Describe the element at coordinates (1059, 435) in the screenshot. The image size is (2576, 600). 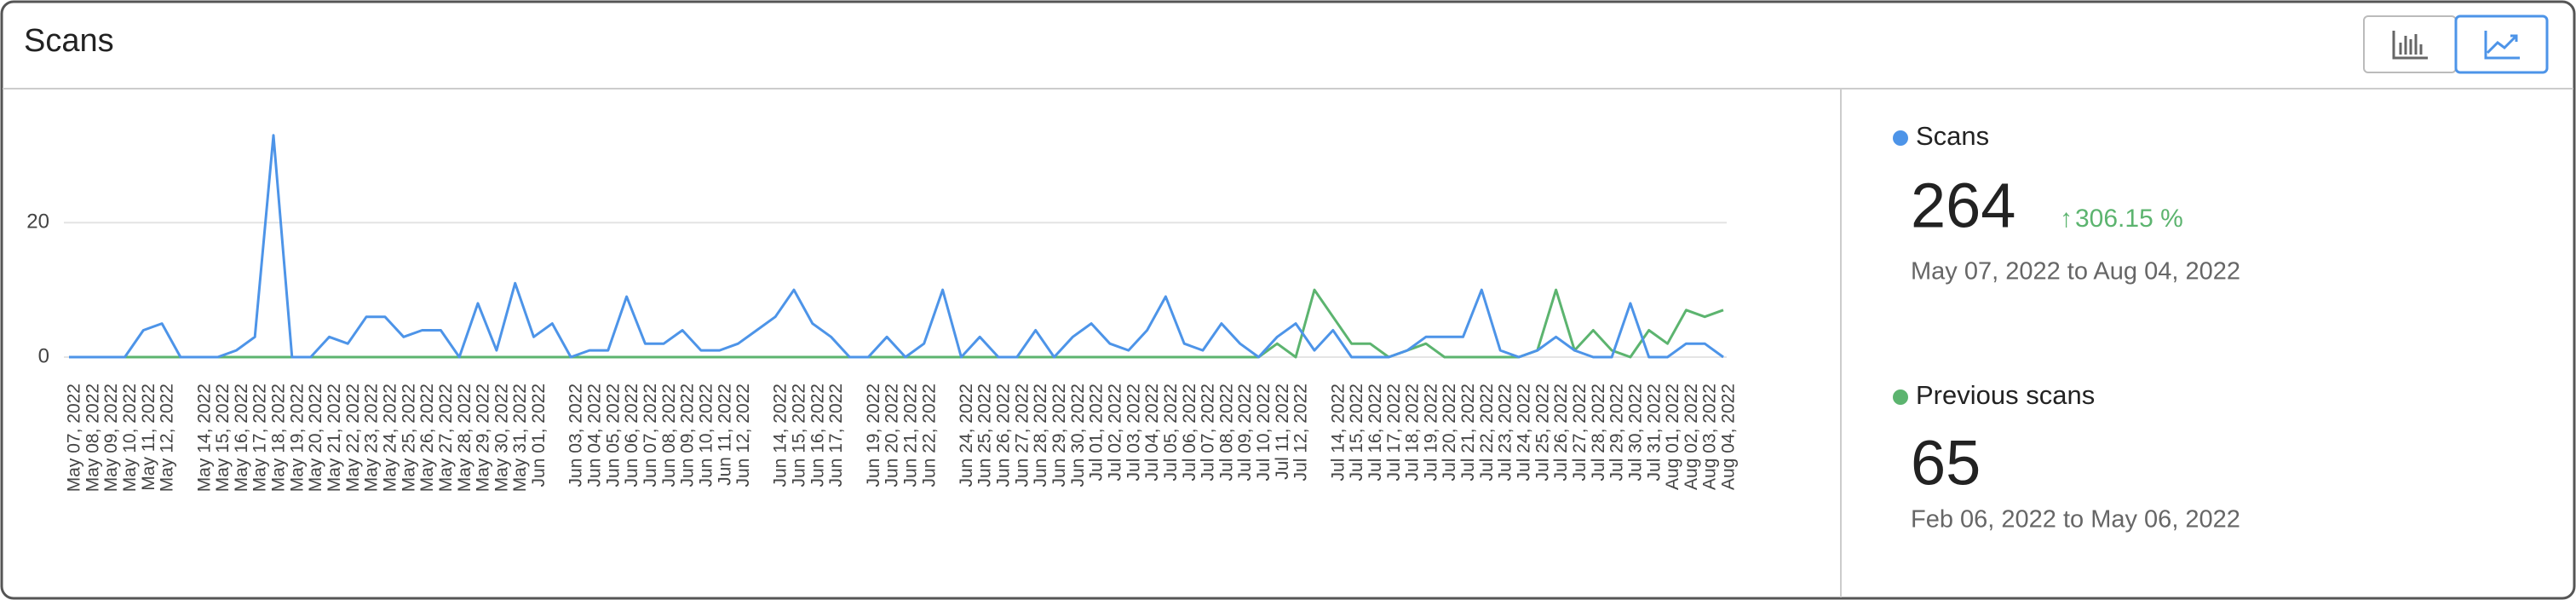
I see `x-tick-label: Jun 29, 2022` at that location.